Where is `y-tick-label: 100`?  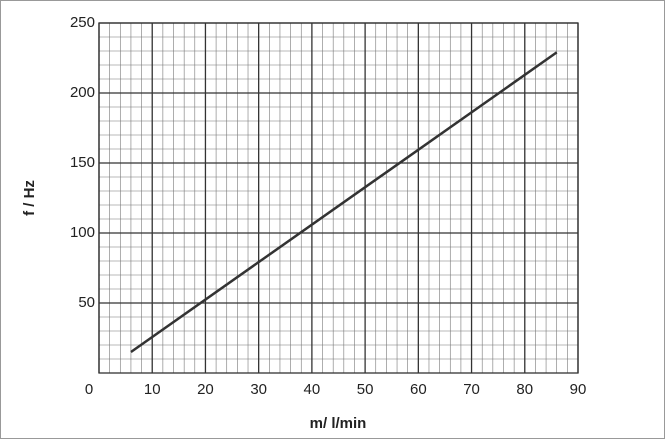 y-tick-label: 100 is located at coordinates (82, 232).